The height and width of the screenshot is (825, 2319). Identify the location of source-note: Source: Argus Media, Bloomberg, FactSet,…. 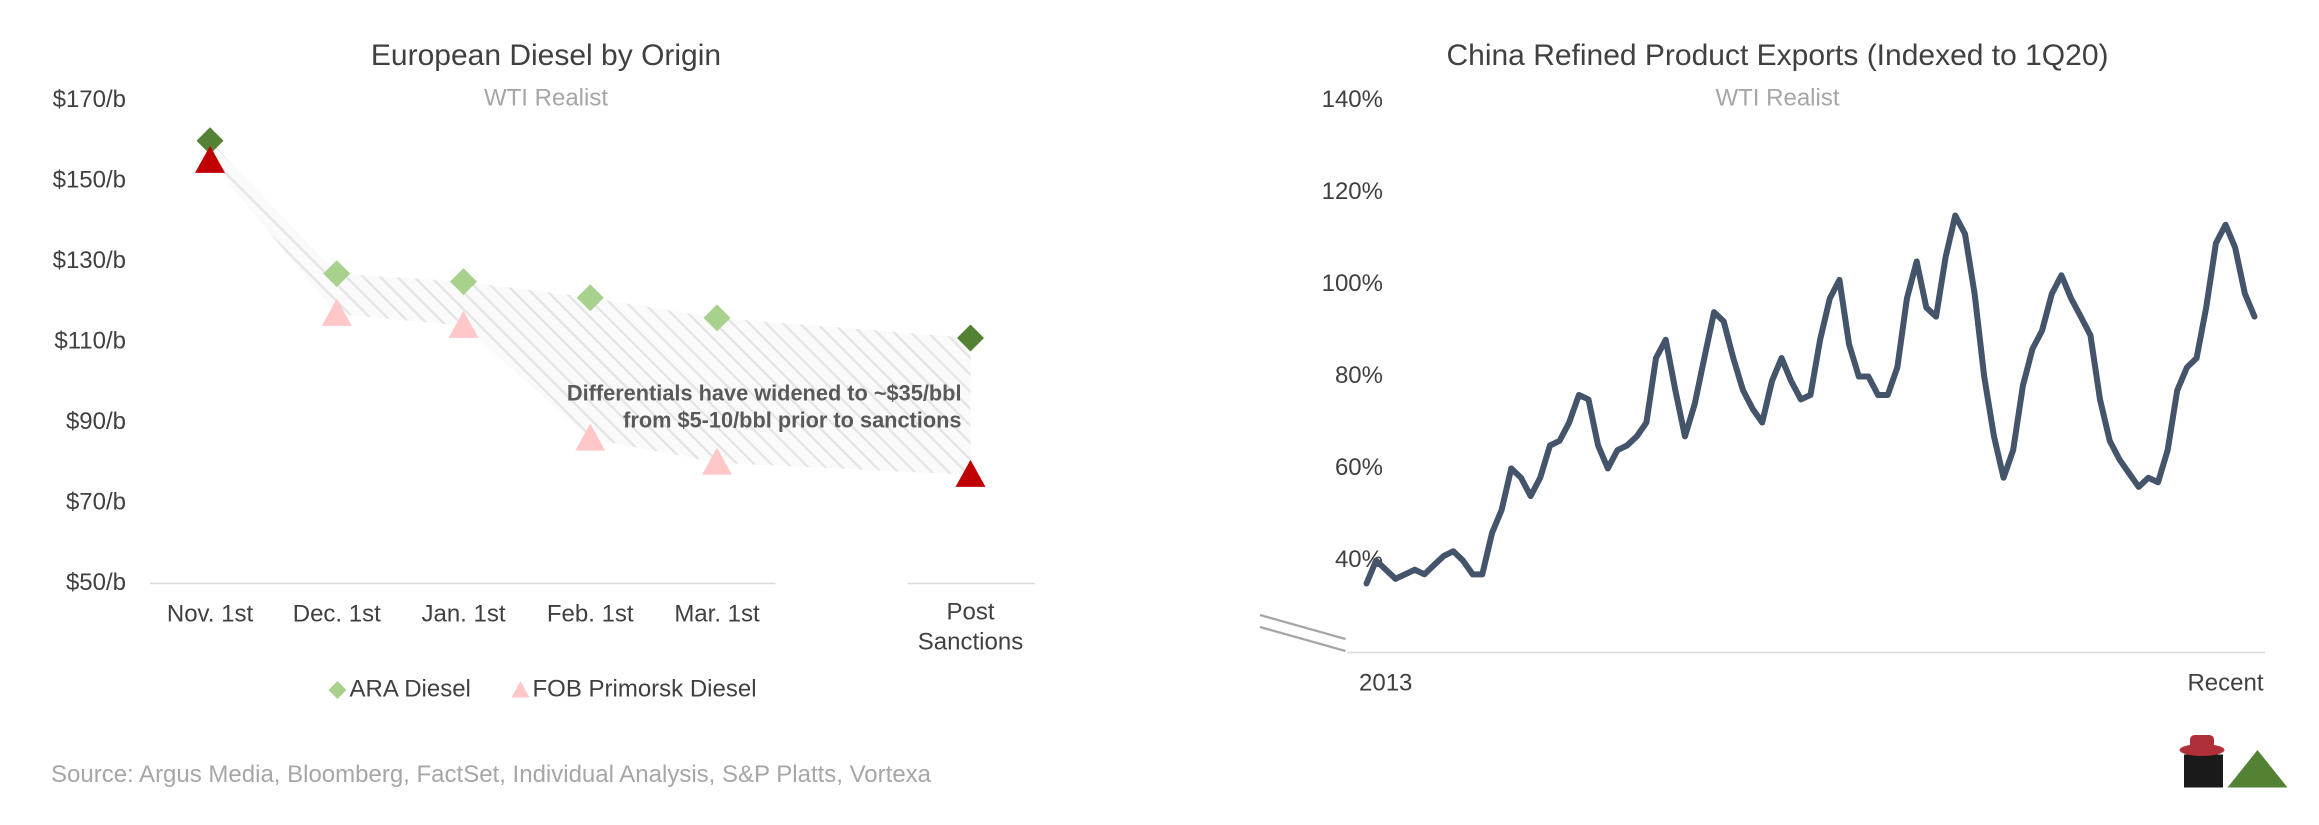
(491, 774).